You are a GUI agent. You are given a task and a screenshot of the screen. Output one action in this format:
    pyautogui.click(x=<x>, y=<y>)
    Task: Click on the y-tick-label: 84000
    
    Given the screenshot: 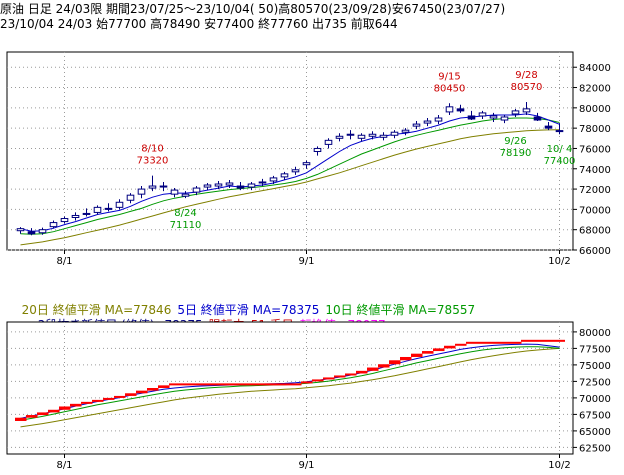 What is the action you would take?
    pyautogui.click(x=595, y=68)
    